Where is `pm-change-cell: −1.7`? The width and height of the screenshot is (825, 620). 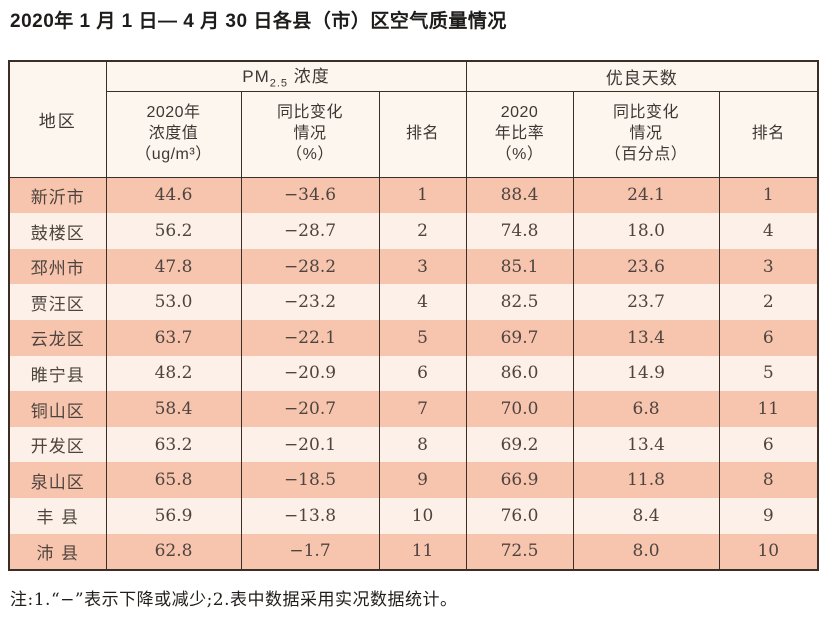
pm-change-cell: −1.7 is located at coordinates (310, 552).